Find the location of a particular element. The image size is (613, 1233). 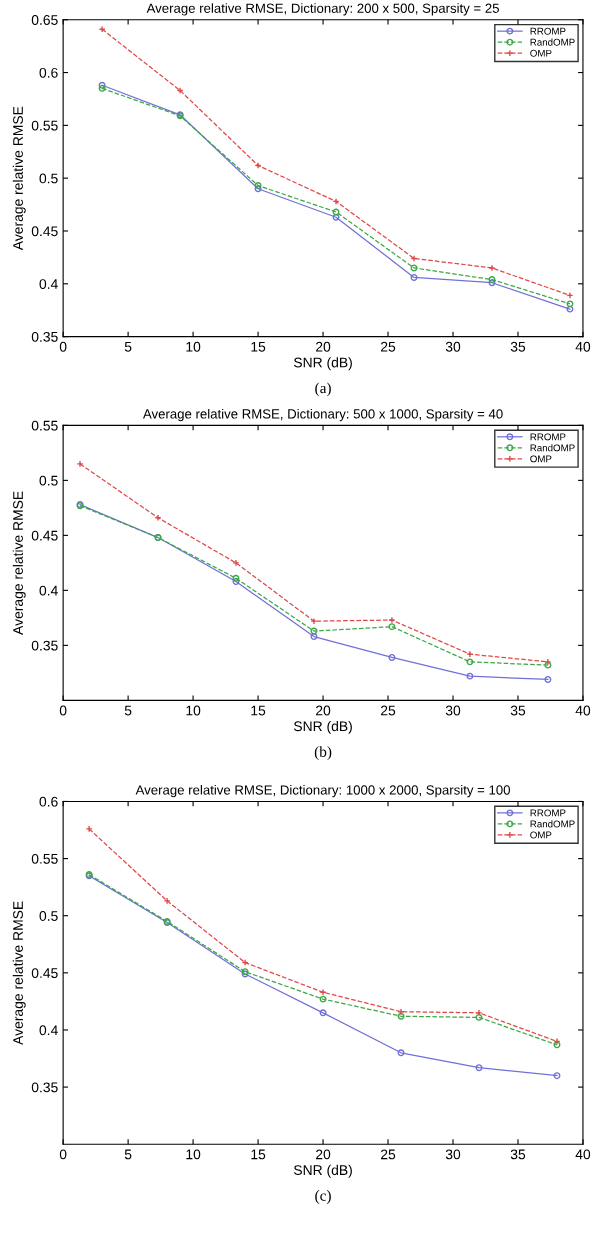

chart-title: Average relative RMSE, Dictionary: 200 x 500, Sparsity = 25 is located at coordinates (322, 9).